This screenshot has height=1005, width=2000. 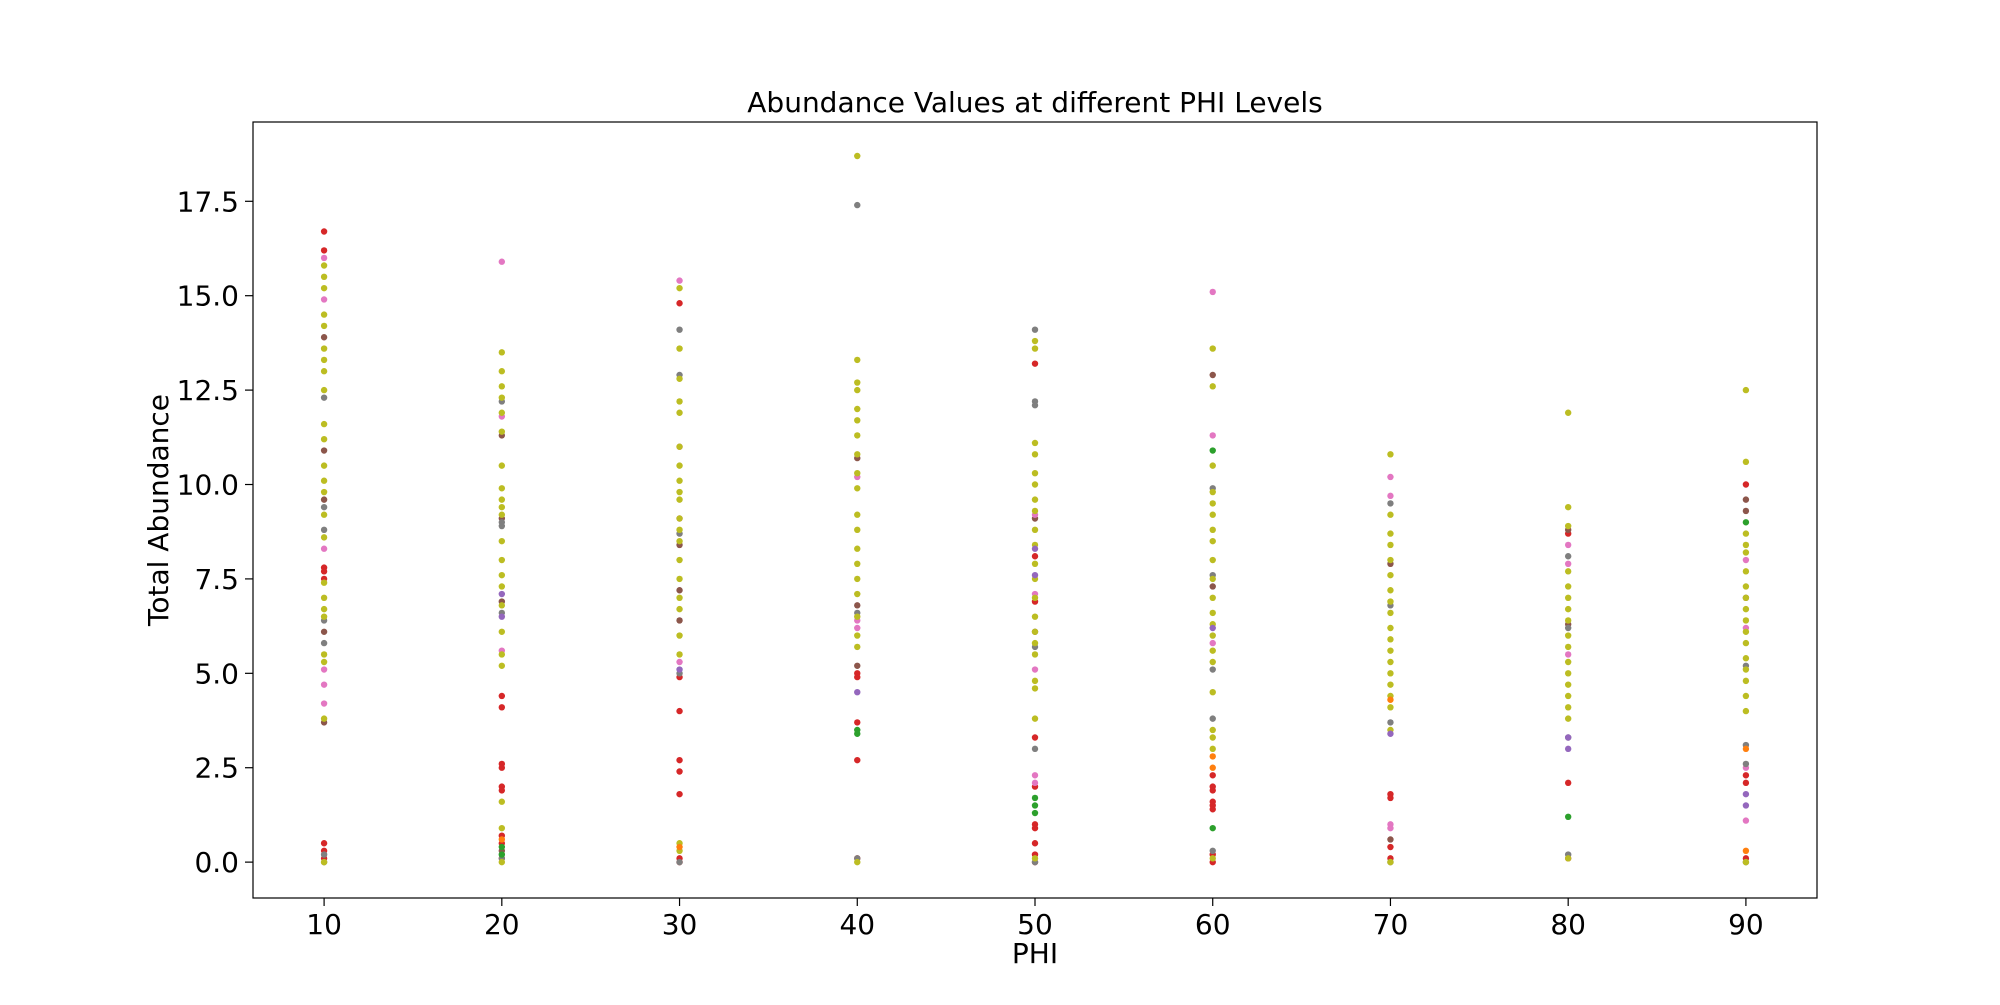 I want to click on chart-title: Abundance Values at different PHI Levels, so click(x=1034, y=102).